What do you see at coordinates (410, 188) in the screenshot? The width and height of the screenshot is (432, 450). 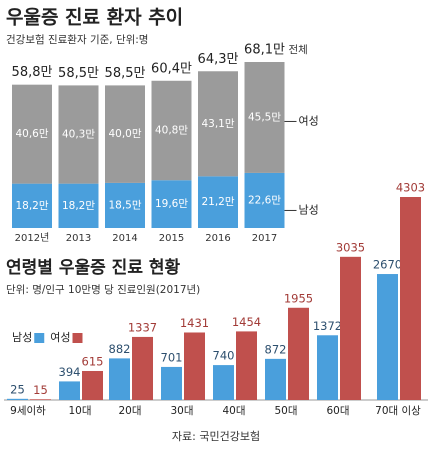 I see `value-label: 4303` at bounding box center [410, 188].